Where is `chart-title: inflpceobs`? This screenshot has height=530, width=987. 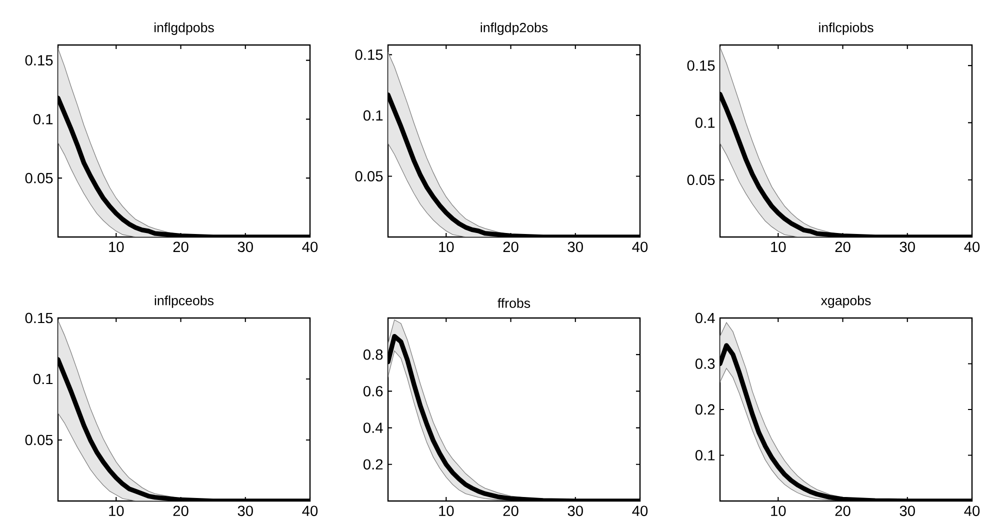 chart-title: inflpceobs is located at coordinates (184, 302).